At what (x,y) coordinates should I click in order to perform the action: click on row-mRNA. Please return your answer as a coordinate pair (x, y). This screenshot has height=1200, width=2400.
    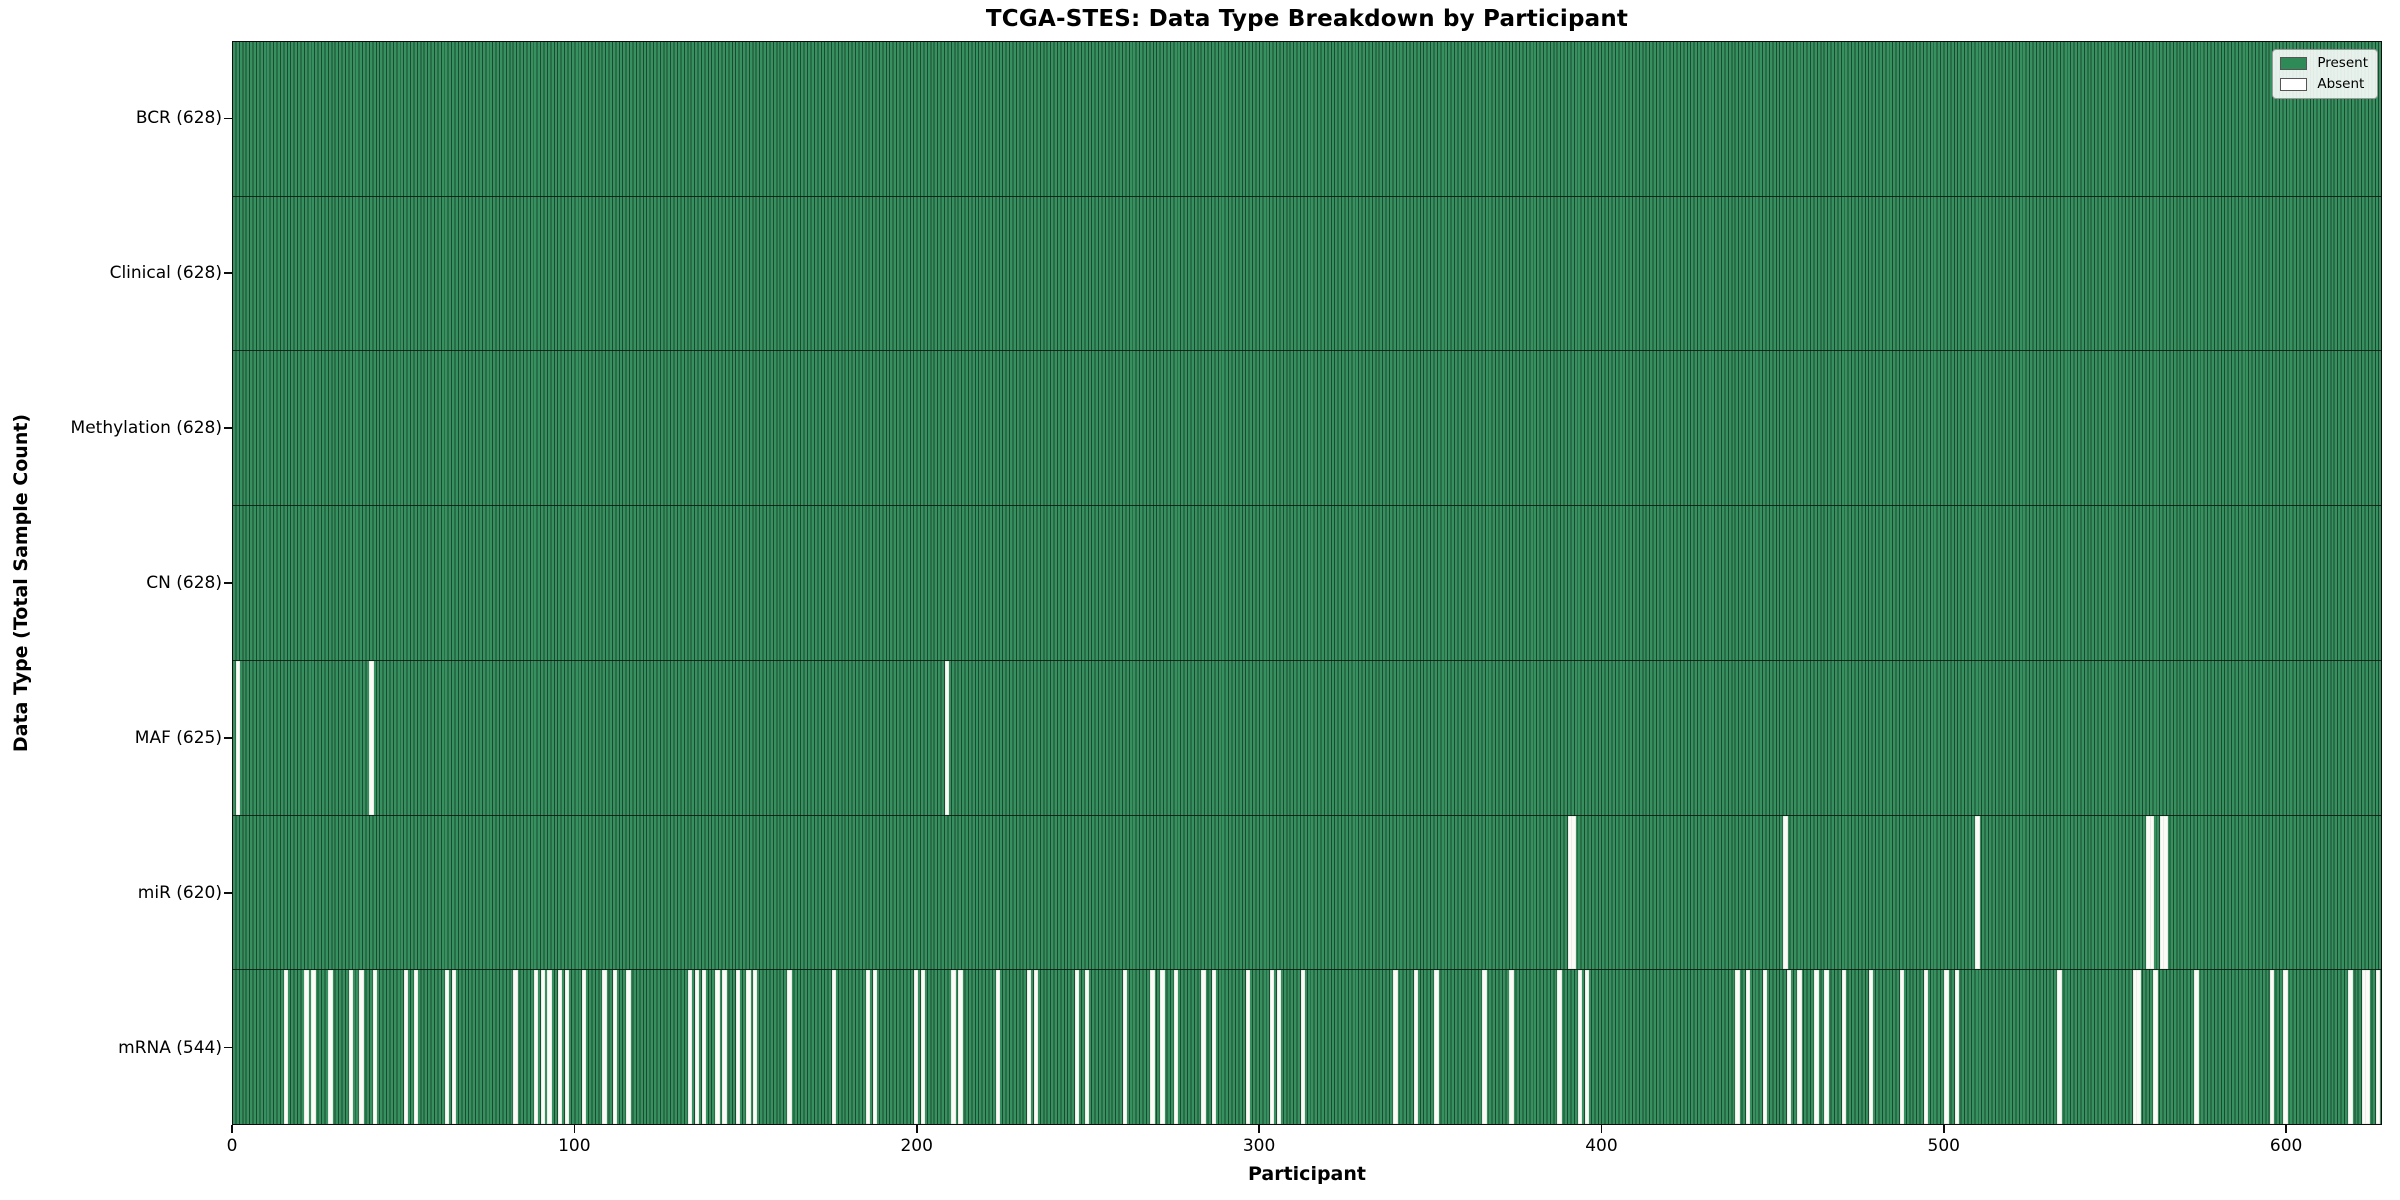
    Looking at the image, I should click on (1307, 1047).